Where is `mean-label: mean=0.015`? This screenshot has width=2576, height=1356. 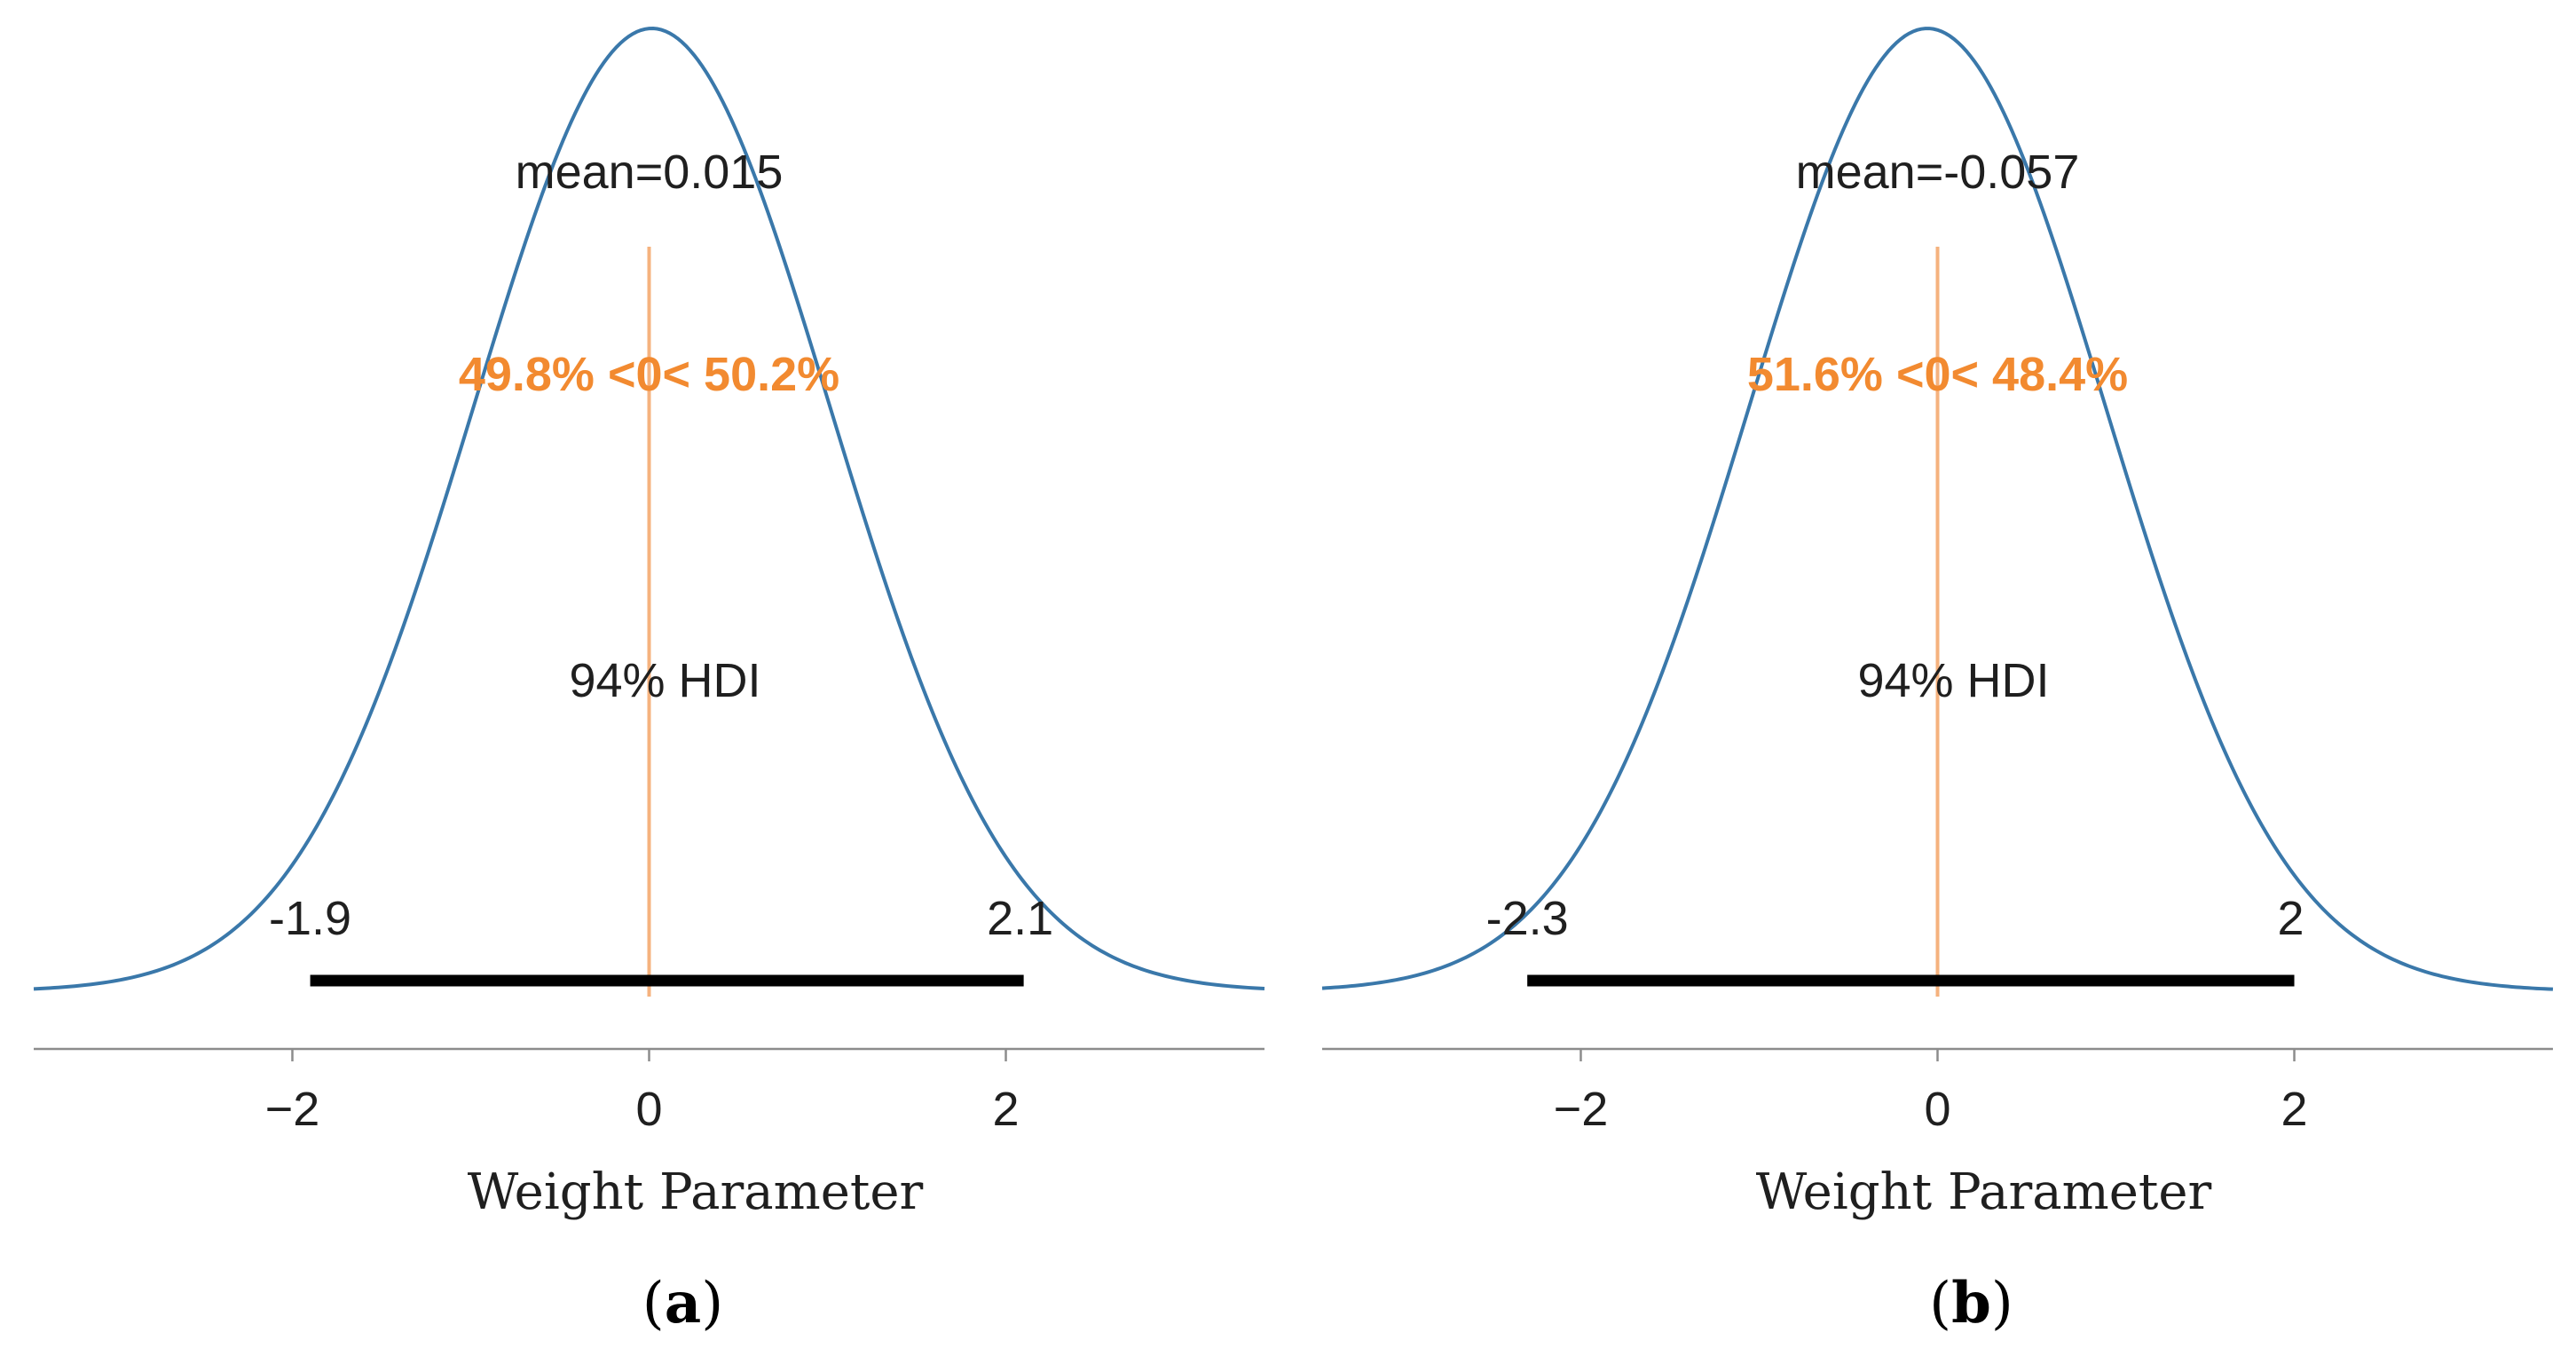 mean-label: mean=0.015 is located at coordinates (650, 172).